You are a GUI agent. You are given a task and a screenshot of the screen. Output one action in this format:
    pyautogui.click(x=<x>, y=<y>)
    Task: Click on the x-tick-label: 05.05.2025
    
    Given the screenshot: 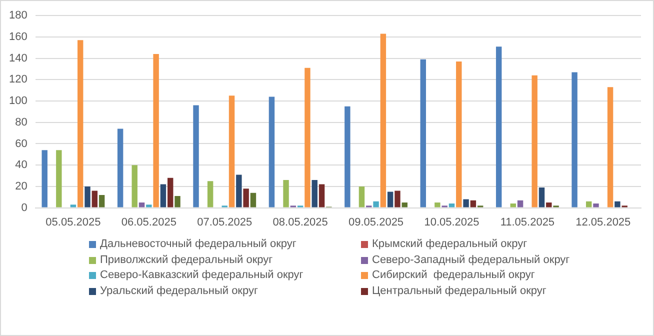 What is the action you would take?
    pyautogui.click(x=73, y=222)
    